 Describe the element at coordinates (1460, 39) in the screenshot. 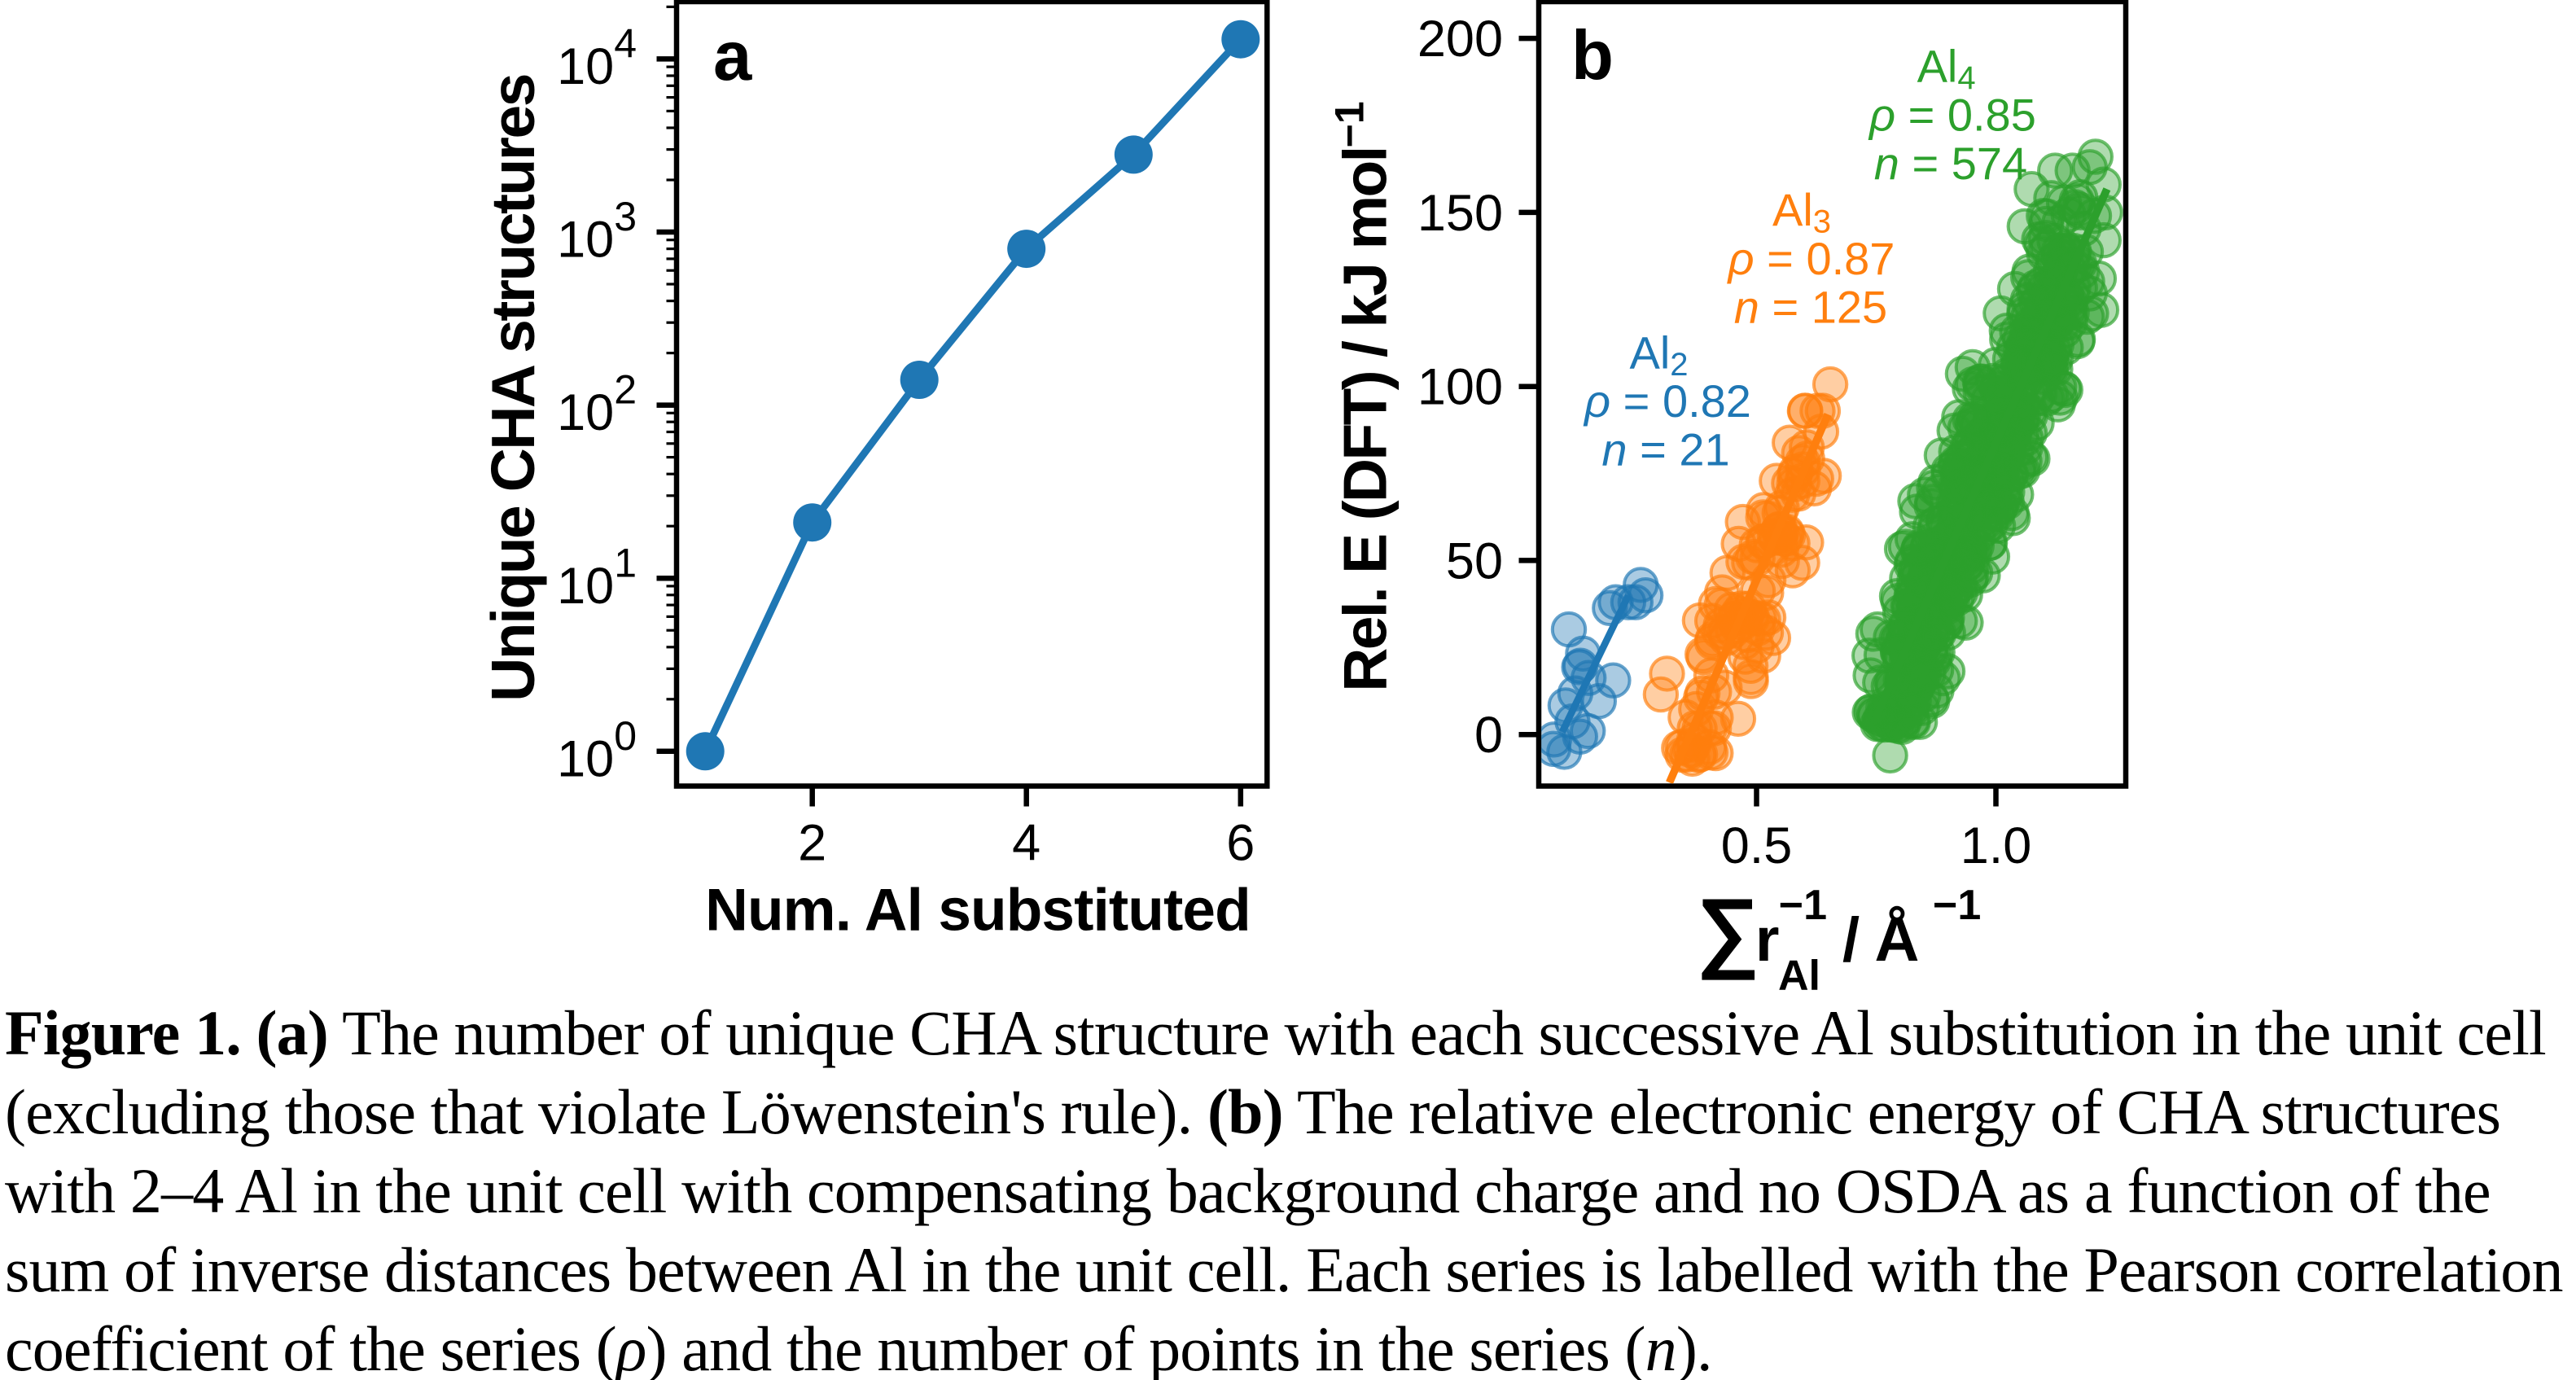

I see `svg-text: 200` at that location.